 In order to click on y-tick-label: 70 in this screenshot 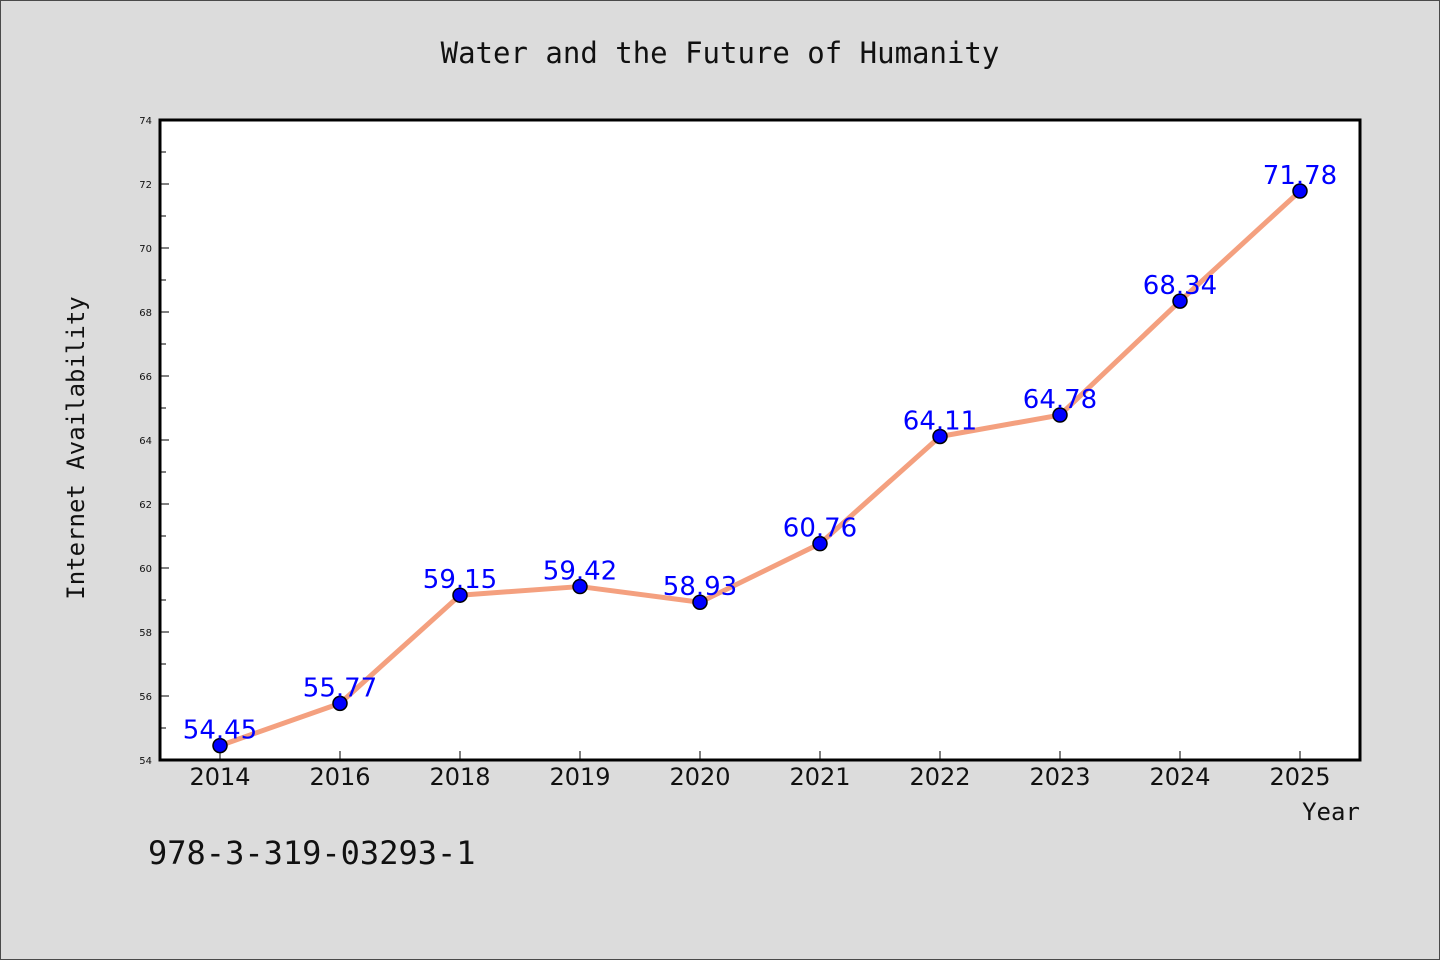, I will do `click(145, 249)`.